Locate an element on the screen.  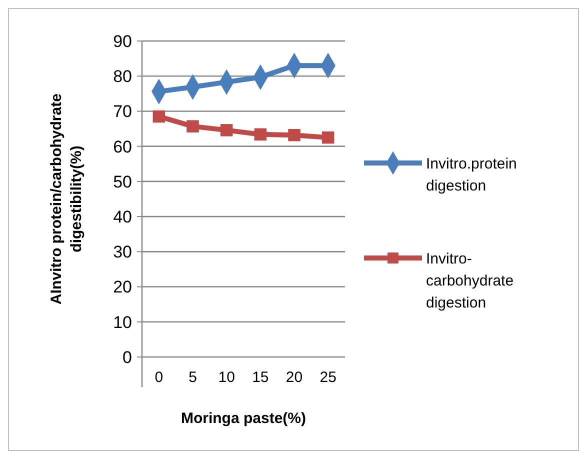
y-tick-label: 50 is located at coordinates (122, 182).